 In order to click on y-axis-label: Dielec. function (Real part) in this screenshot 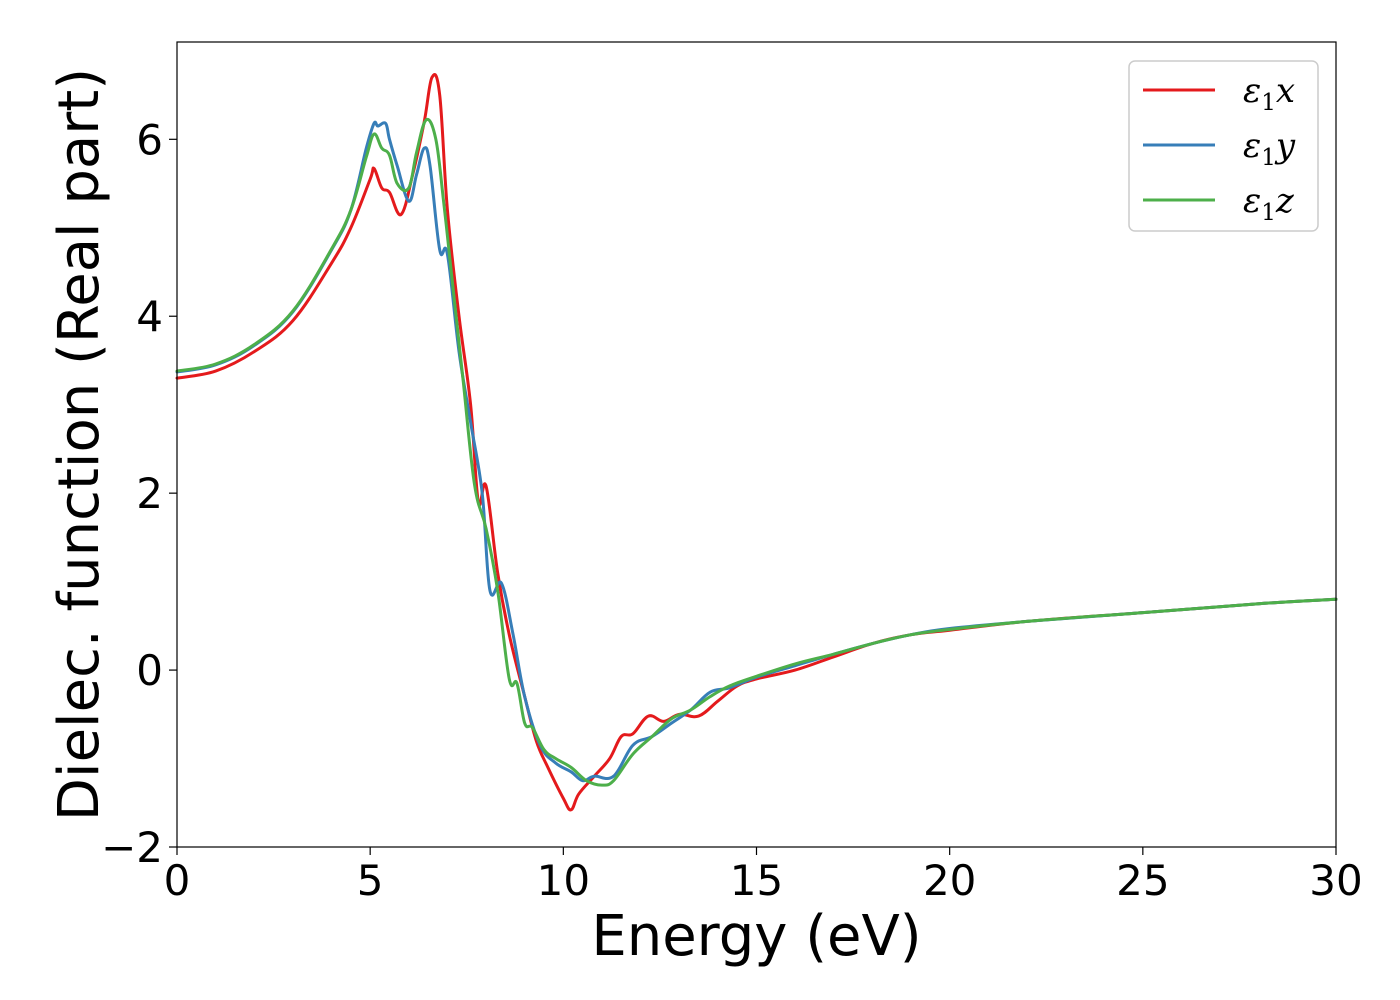, I will do `click(79, 444)`.